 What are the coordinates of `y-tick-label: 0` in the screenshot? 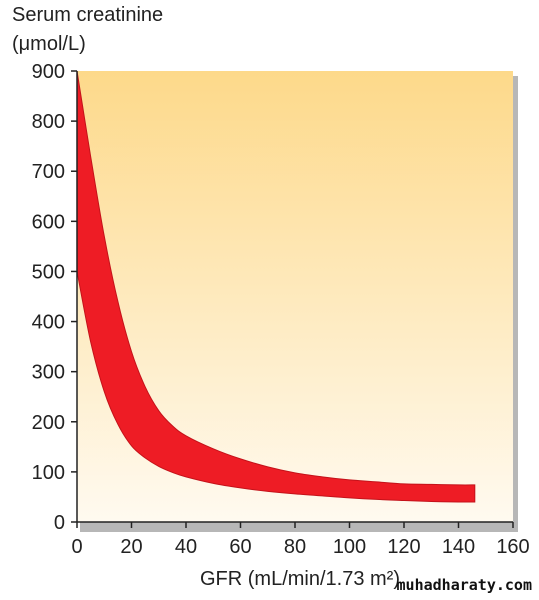 It's located at (59, 523).